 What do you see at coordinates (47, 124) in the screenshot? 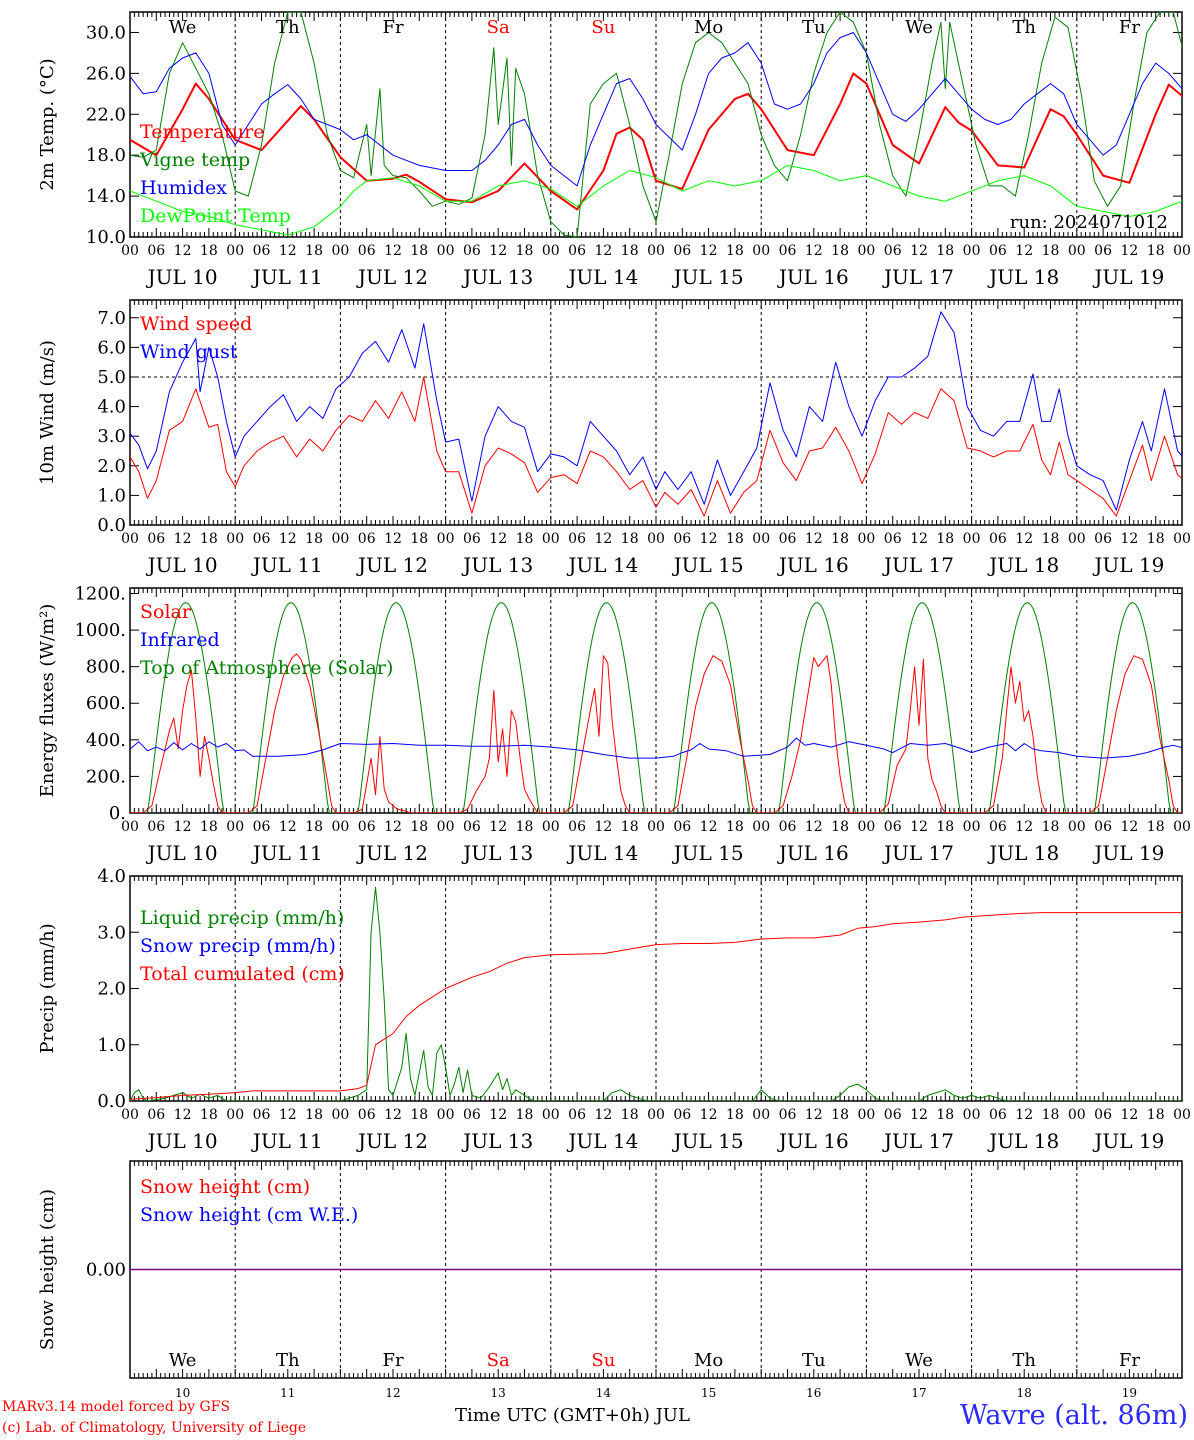
I see `y-axis-label: 2m Temp. (°C)` at bounding box center [47, 124].